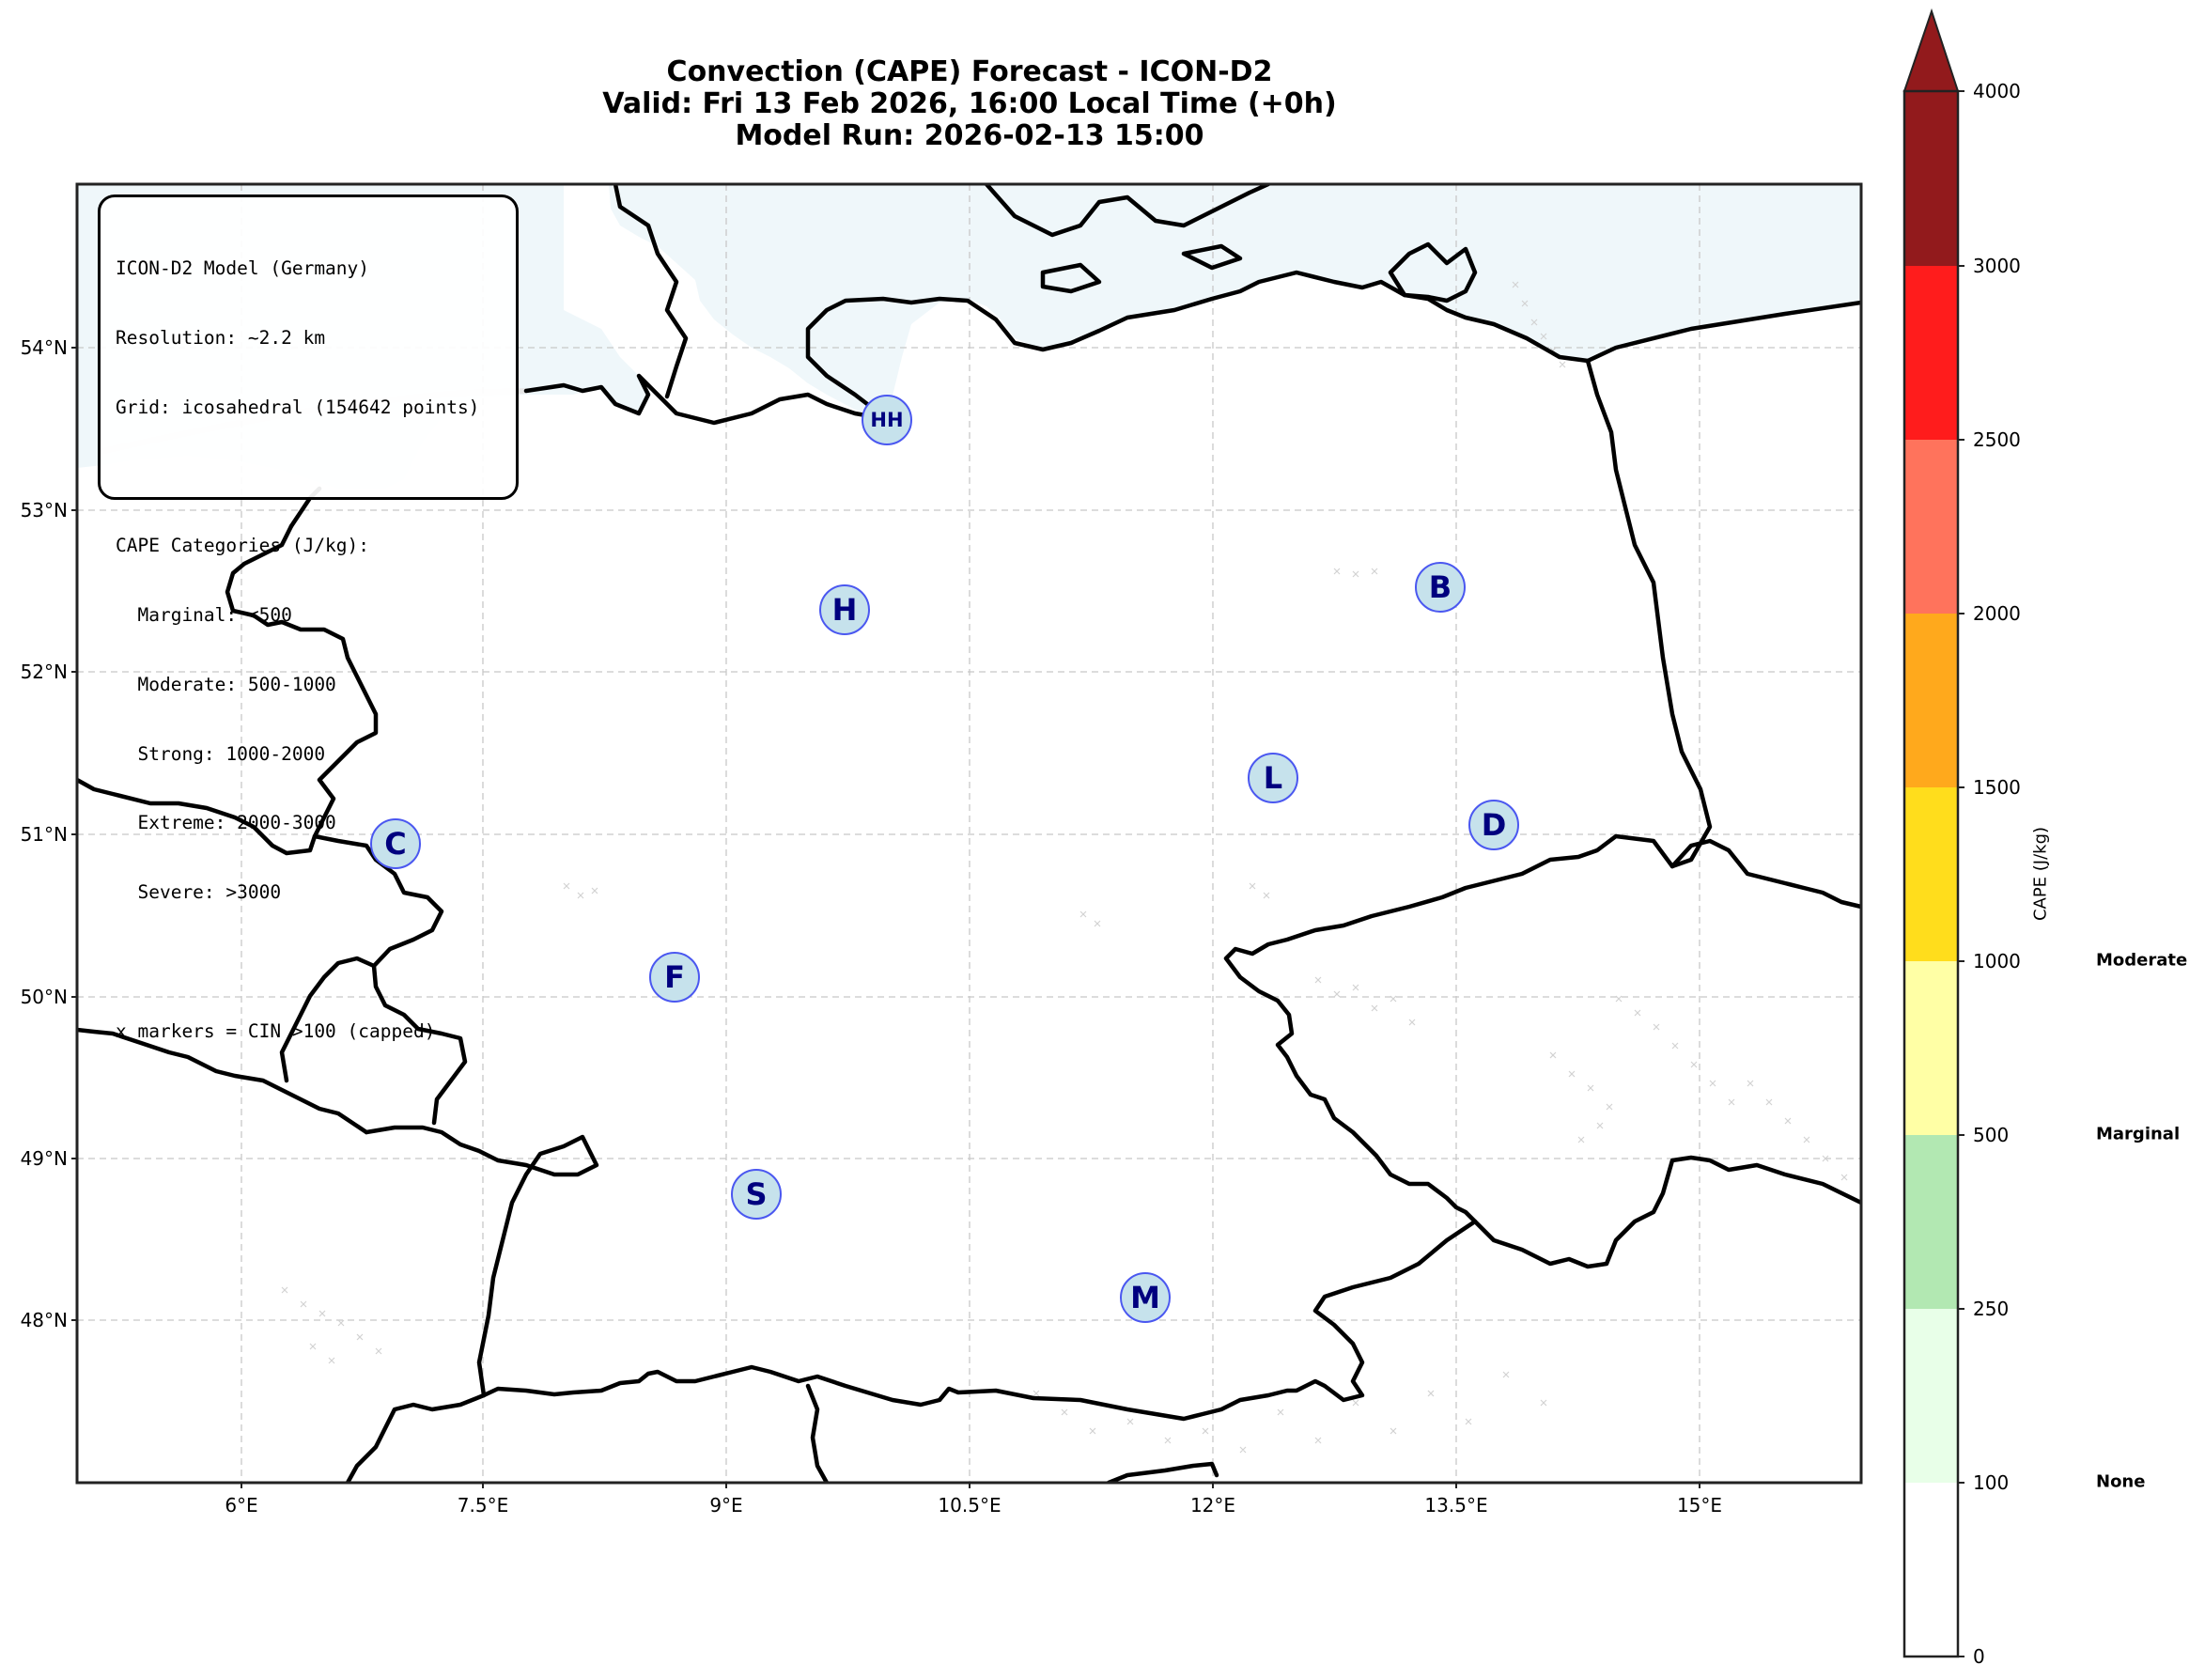 The image size is (2205, 1680). Describe the element at coordinates (1649, 613) in the screenshot. I see `german-polish-border` at that location.